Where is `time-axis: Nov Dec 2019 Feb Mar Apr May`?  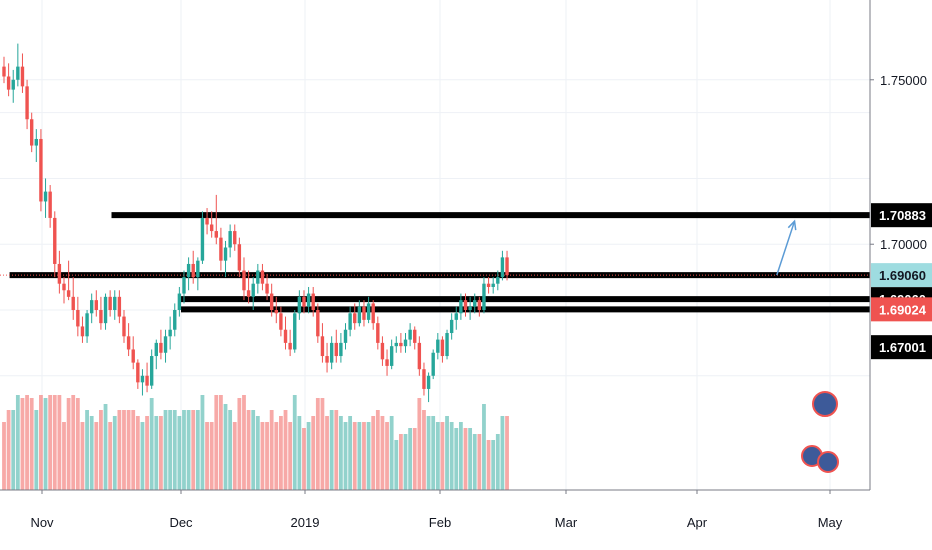
time-axis: Nov Dec 2019 Feb Mar Apr May is located at coordinates (436, 510).